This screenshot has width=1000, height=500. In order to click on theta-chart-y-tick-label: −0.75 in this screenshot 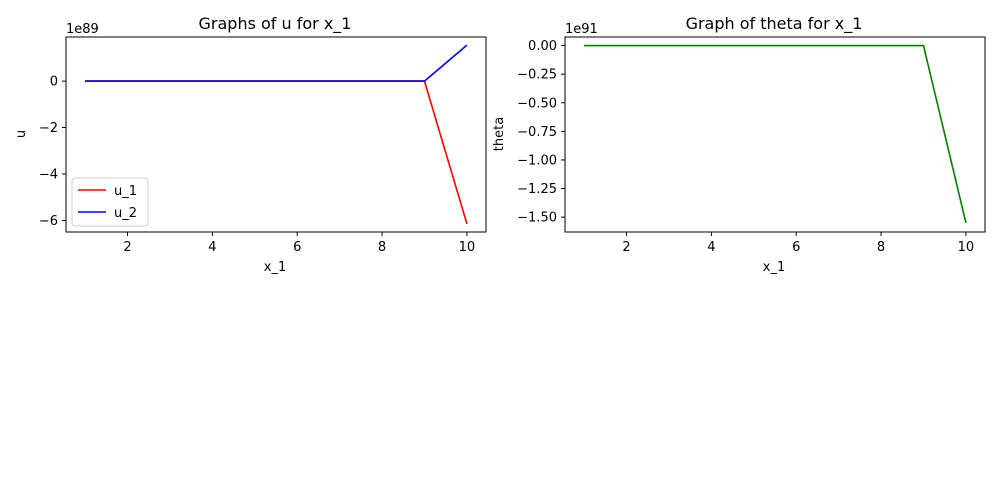, I will do `click(537, 132)`.